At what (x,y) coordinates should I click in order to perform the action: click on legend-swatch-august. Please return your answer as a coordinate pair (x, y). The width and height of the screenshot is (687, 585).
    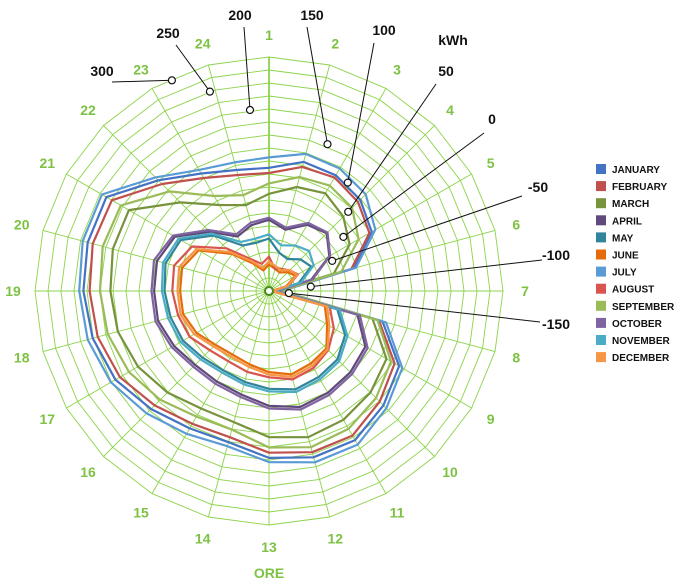
    Looking at the image, I should click on (601, 288).